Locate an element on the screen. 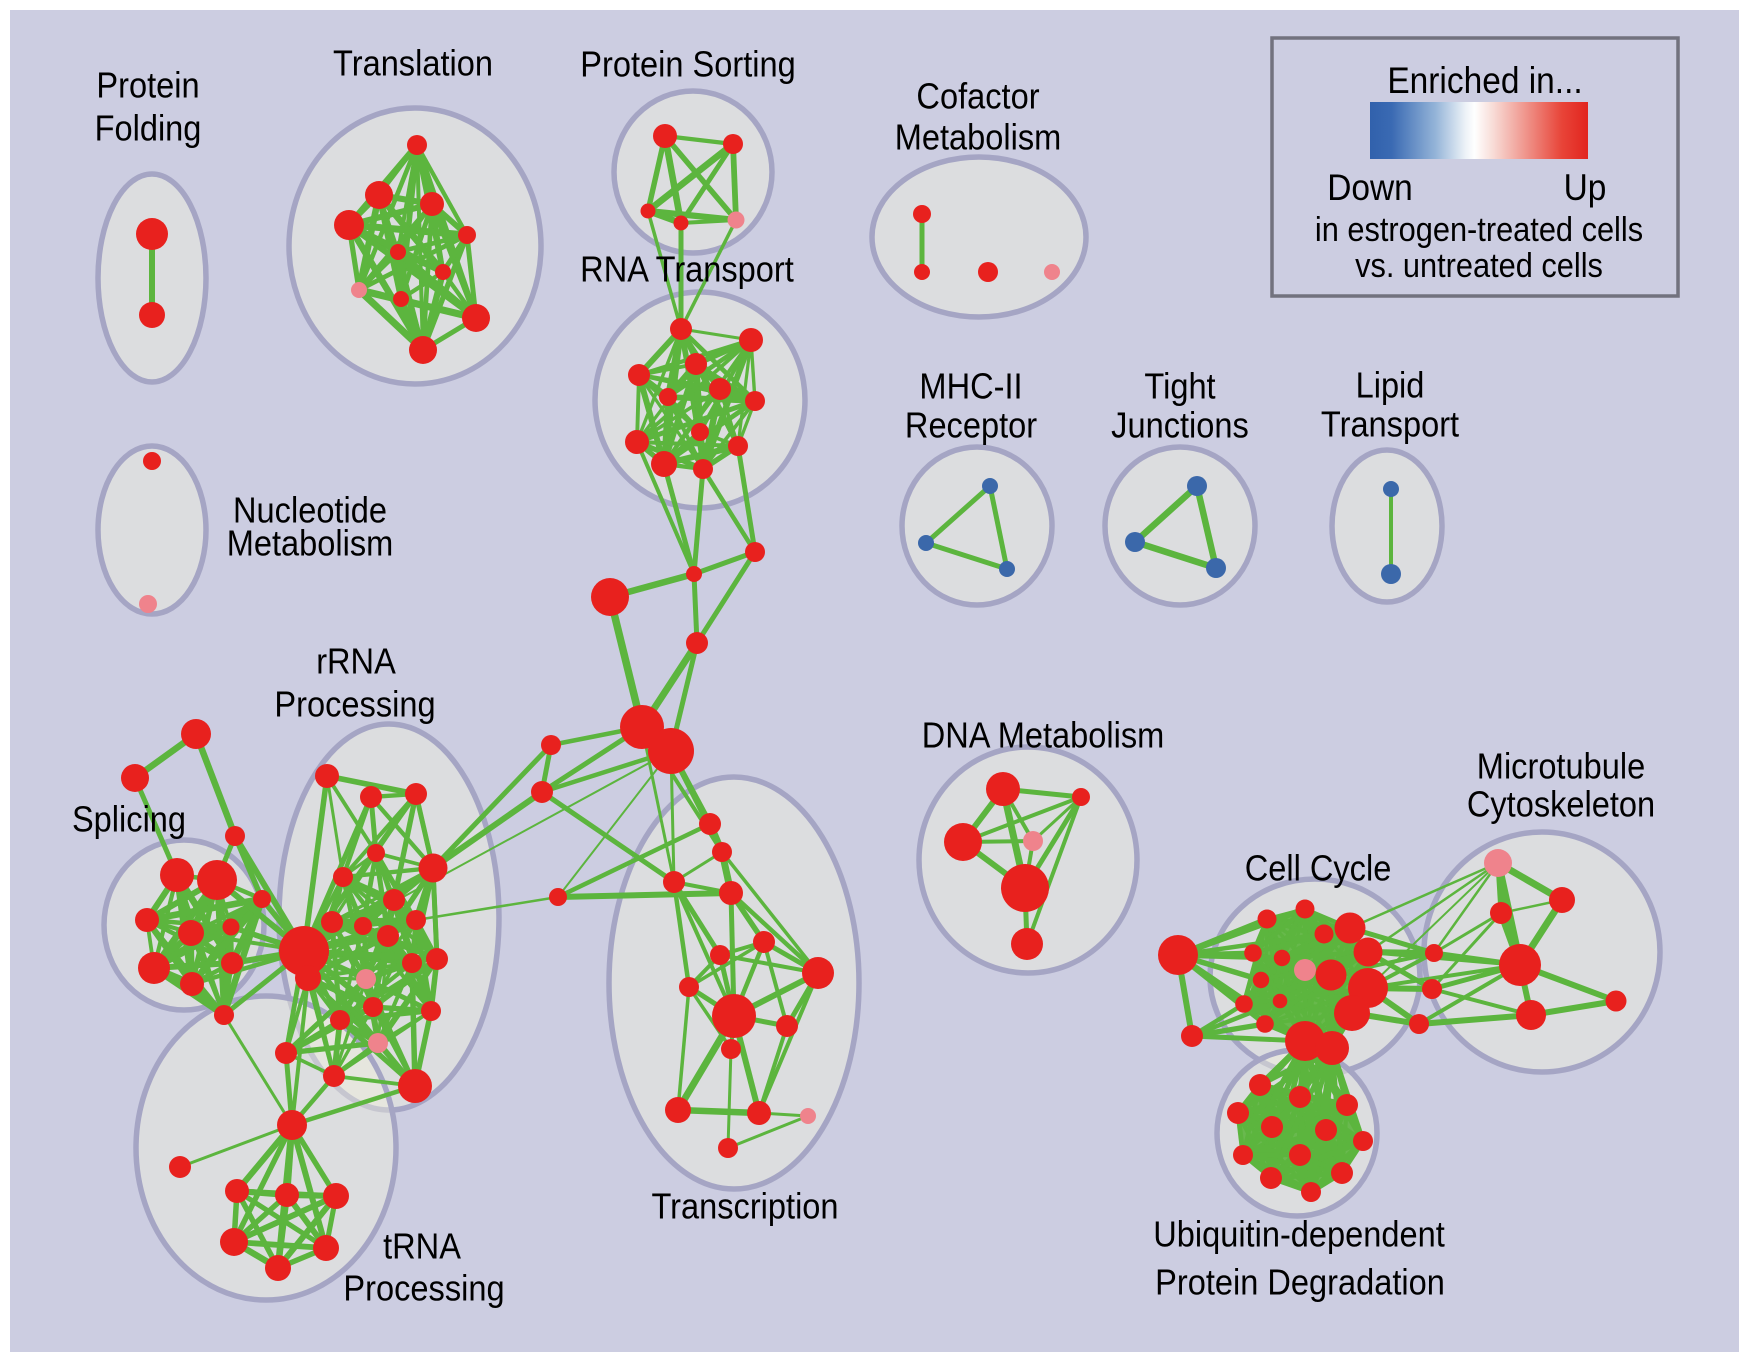 The image size is (1750, 1365). svg-text: Receptor is located at coordinates (971, 426).